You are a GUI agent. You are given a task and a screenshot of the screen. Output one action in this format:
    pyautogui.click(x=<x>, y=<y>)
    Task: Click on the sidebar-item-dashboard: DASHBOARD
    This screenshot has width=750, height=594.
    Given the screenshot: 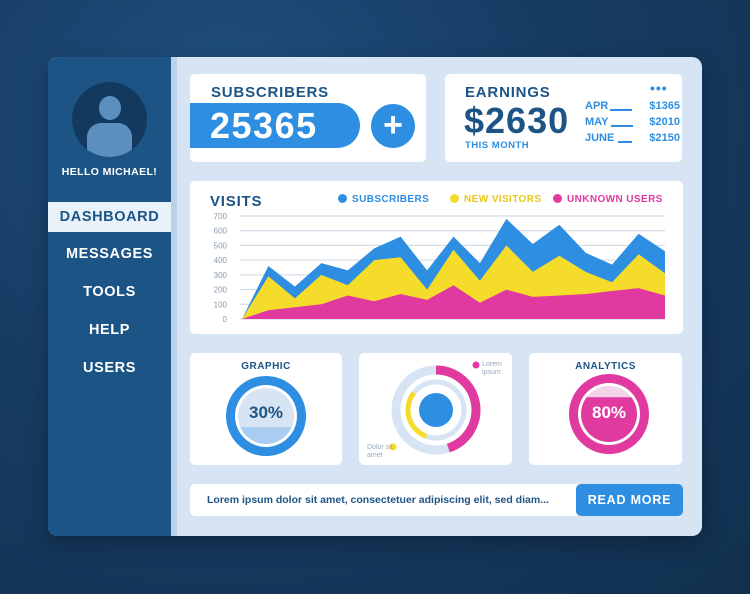 What is the action you would take?
    pyautogui.click(x=109, y=217)
    